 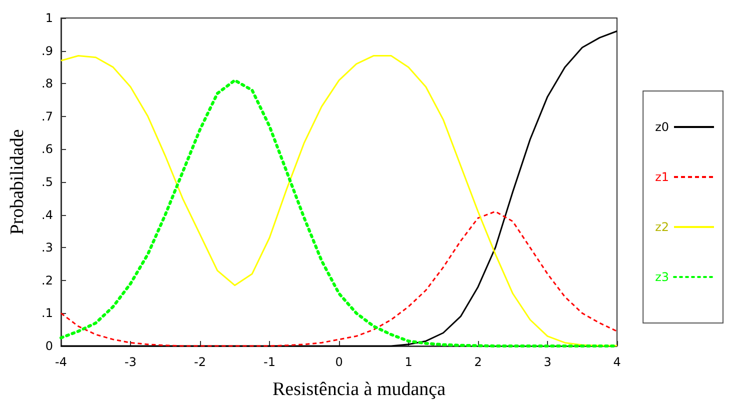 I want to click on x-tick-label: -3, so click(x=130, y=362).